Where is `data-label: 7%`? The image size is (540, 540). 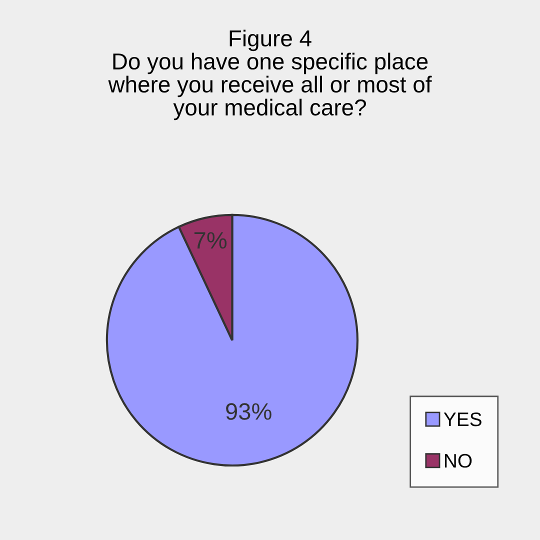
data-label: 7% is located at coordinates (210, 240).